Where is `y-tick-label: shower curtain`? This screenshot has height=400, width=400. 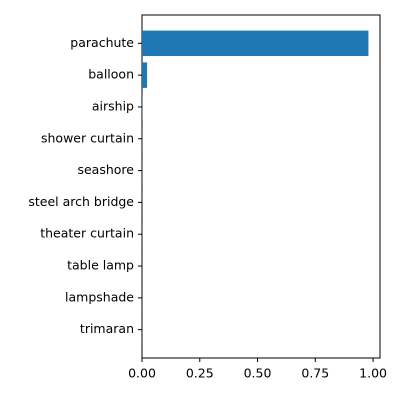 y-tick-label: shower curtain is located at coordinates (87, 137).